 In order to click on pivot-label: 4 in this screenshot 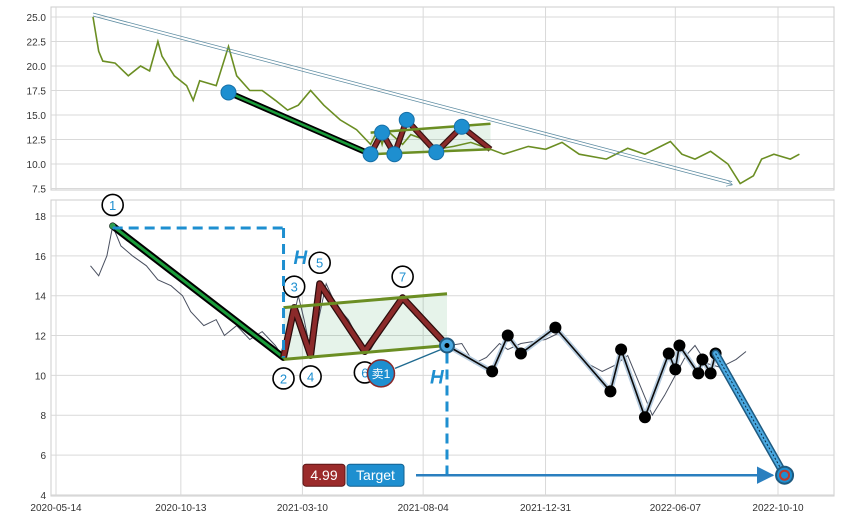, I will do `click(310, 376)`.